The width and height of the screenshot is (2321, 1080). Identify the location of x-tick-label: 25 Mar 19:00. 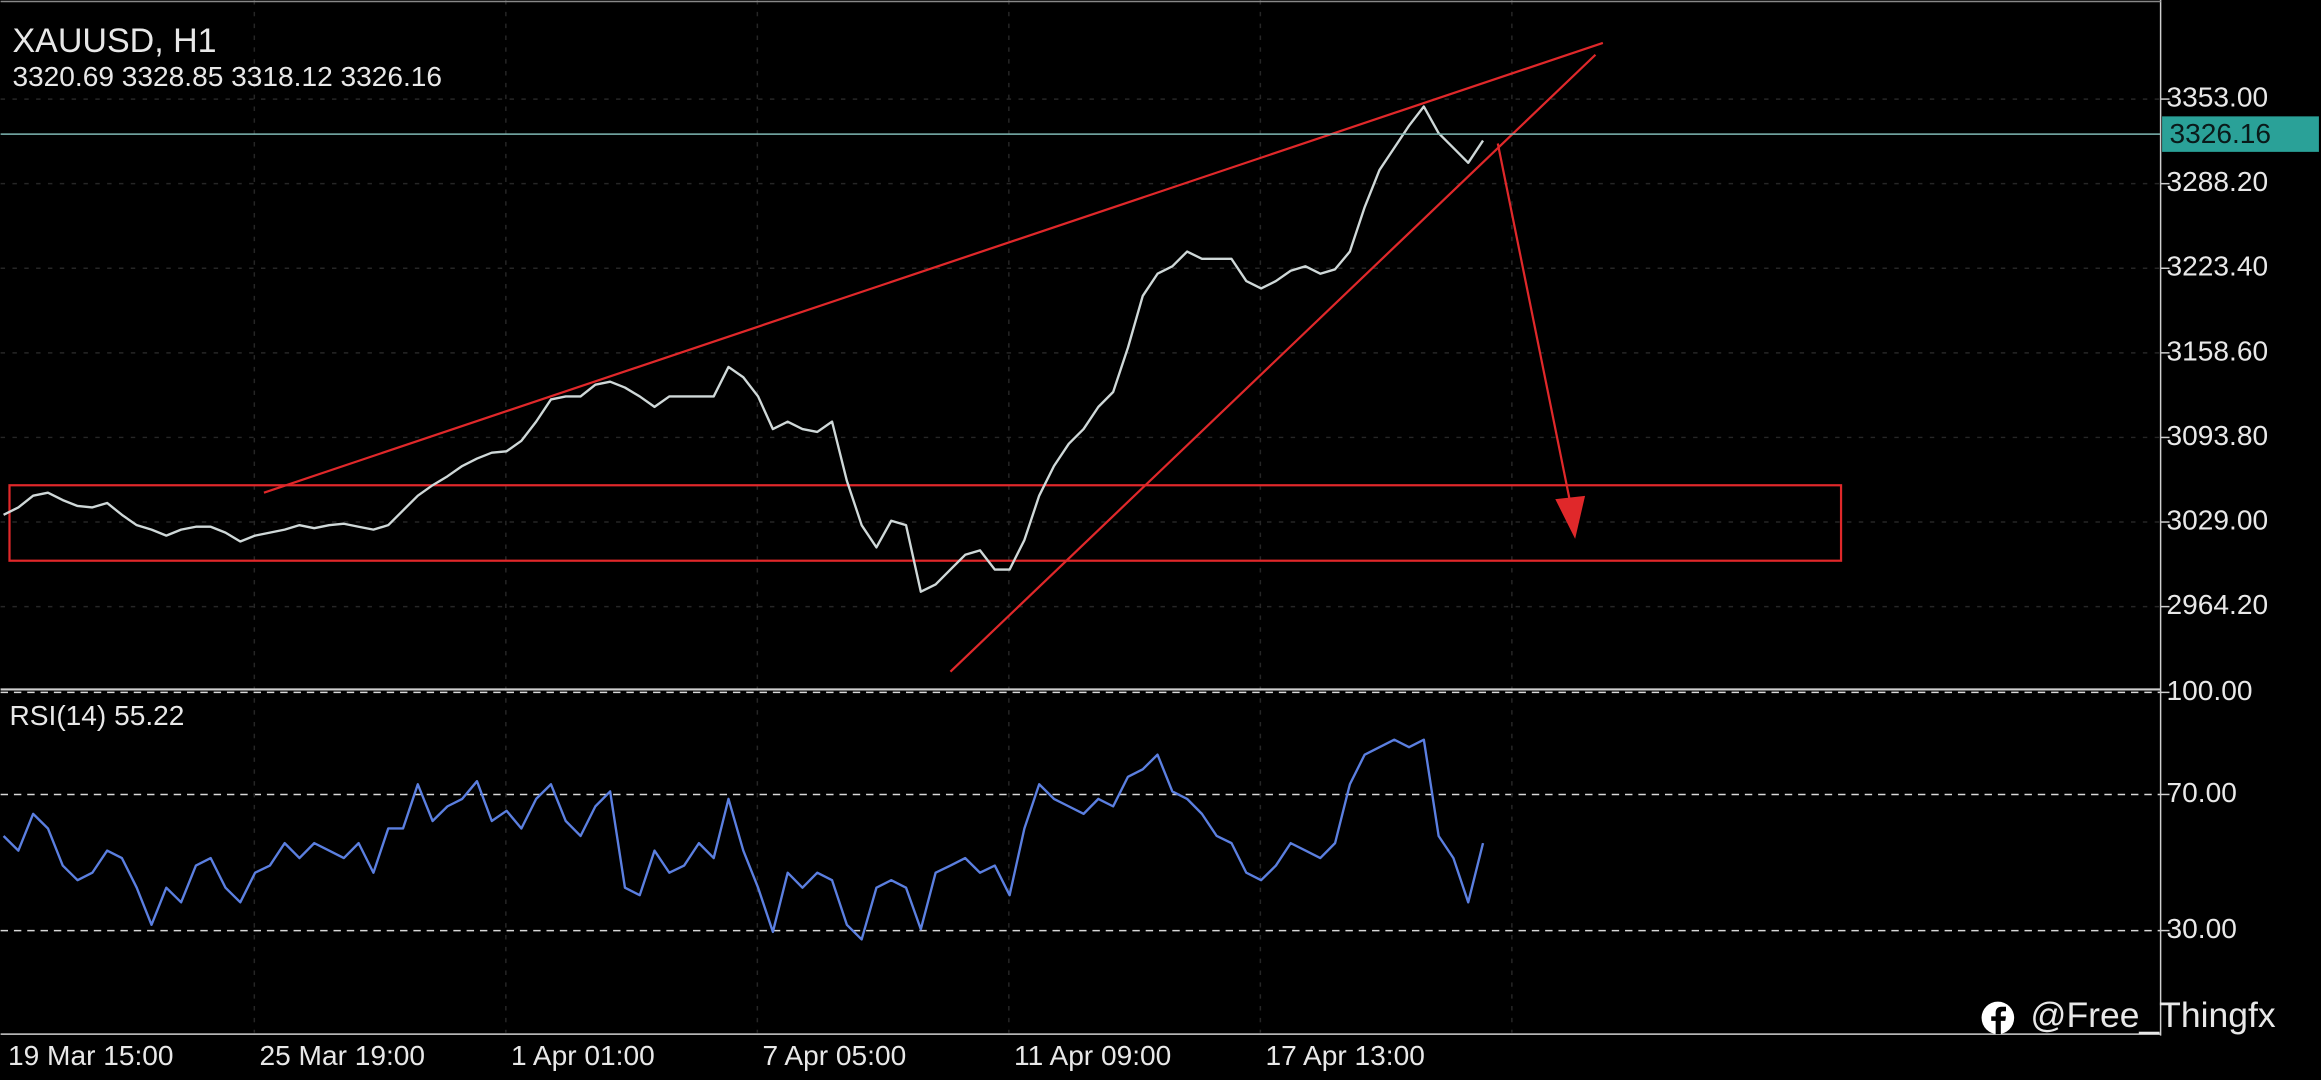
(343, 1055).